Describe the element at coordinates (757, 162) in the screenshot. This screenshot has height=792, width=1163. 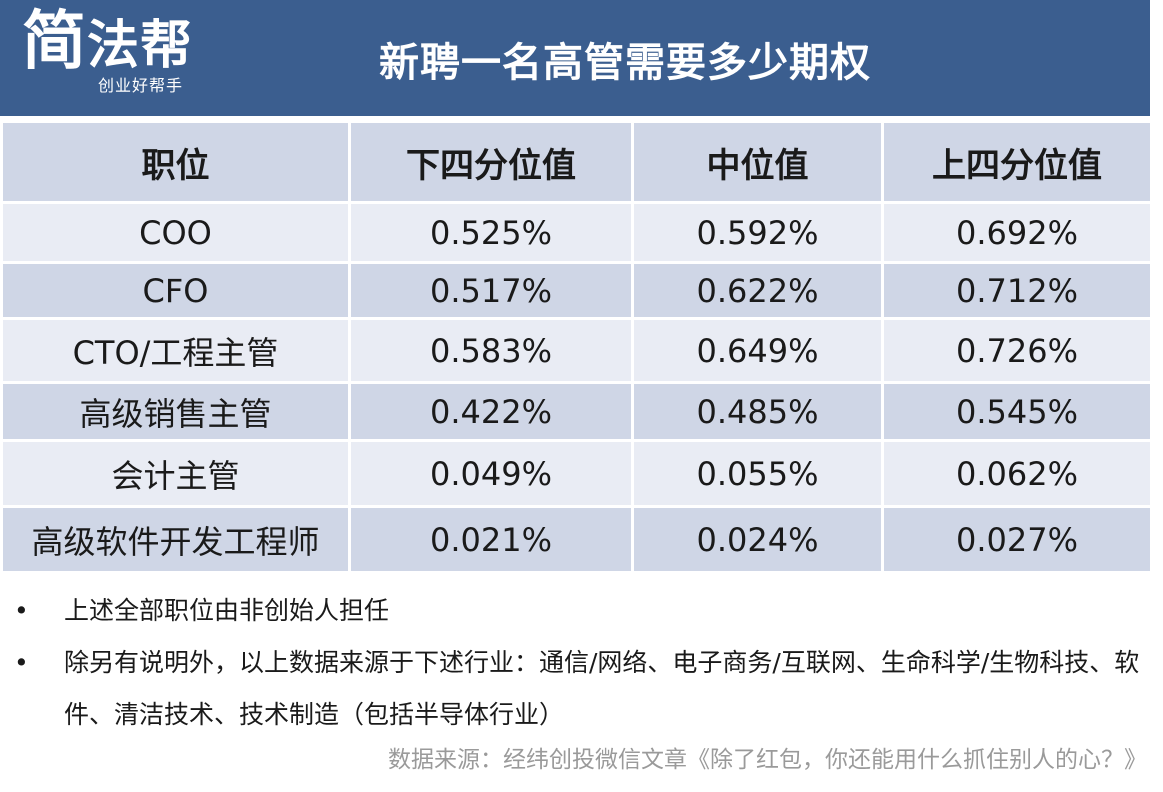
I see `header-median: 中位值` at that location.